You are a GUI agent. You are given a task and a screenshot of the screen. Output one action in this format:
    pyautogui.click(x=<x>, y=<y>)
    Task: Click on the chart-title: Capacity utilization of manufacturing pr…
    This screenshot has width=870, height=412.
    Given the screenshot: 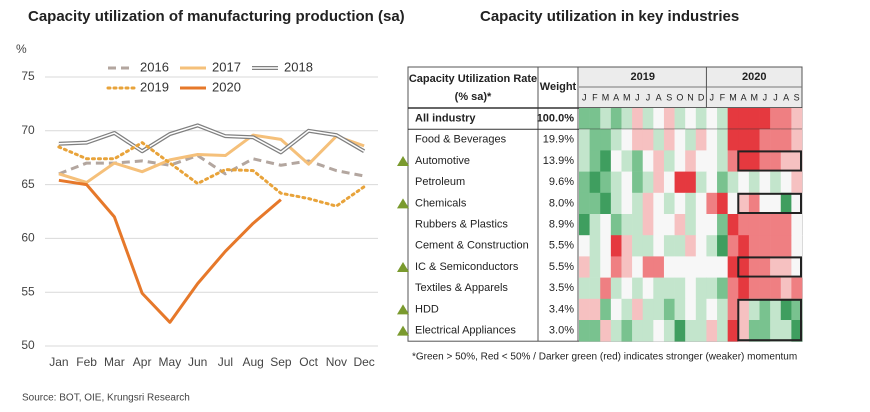 What is the action you would take?
    pyautogui.click(x=216, y=16)
    